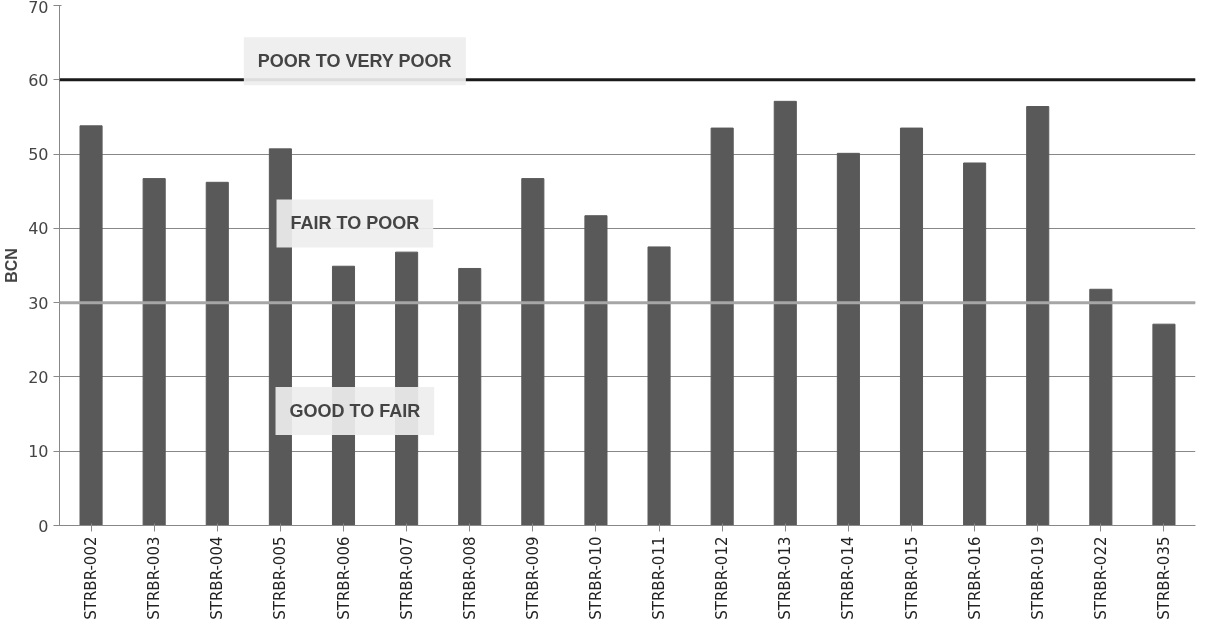  What do you see at coordinates (1037, 578) in the screenshot?
I see `x-tick-label: STRBR-019` at bounding box center [1037, 578].